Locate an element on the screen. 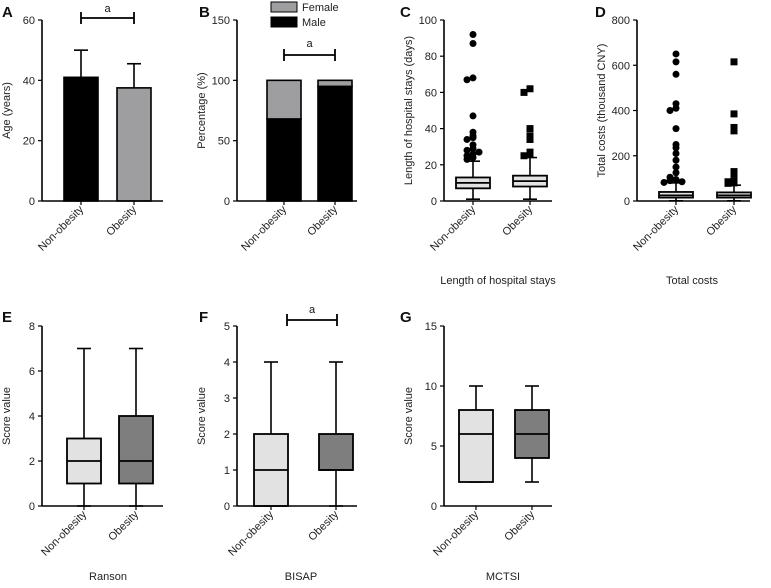 This screenshot has width=771, height=588. x-axis-title: Ranson is located at coordinates (108, 577).